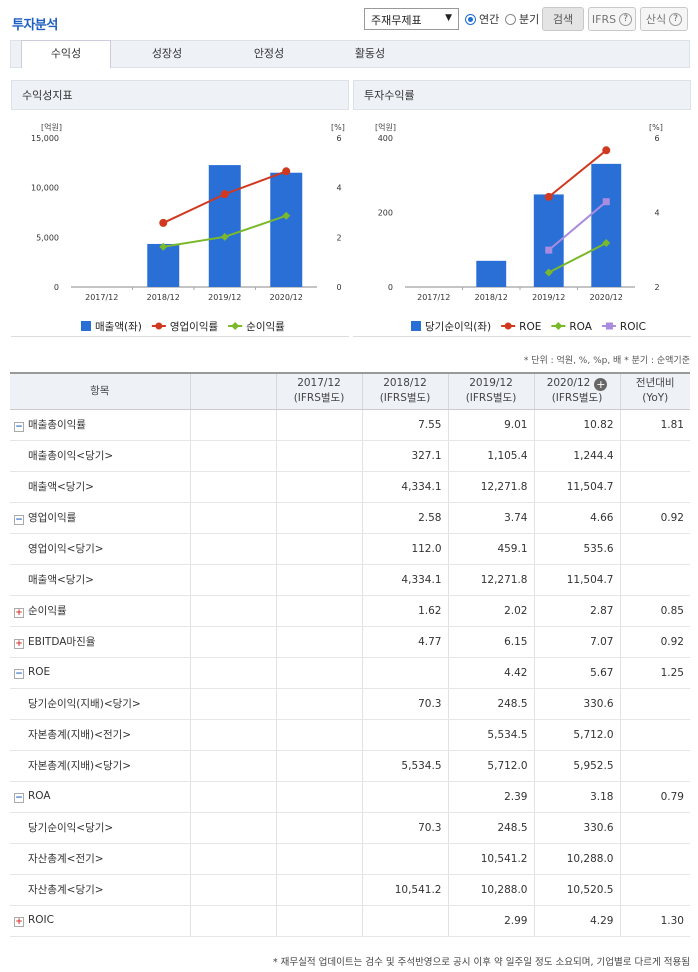 The height and width of the screenshot is (972, 698). I want to click on y-left-tick-label: 0, so click(390, 287).